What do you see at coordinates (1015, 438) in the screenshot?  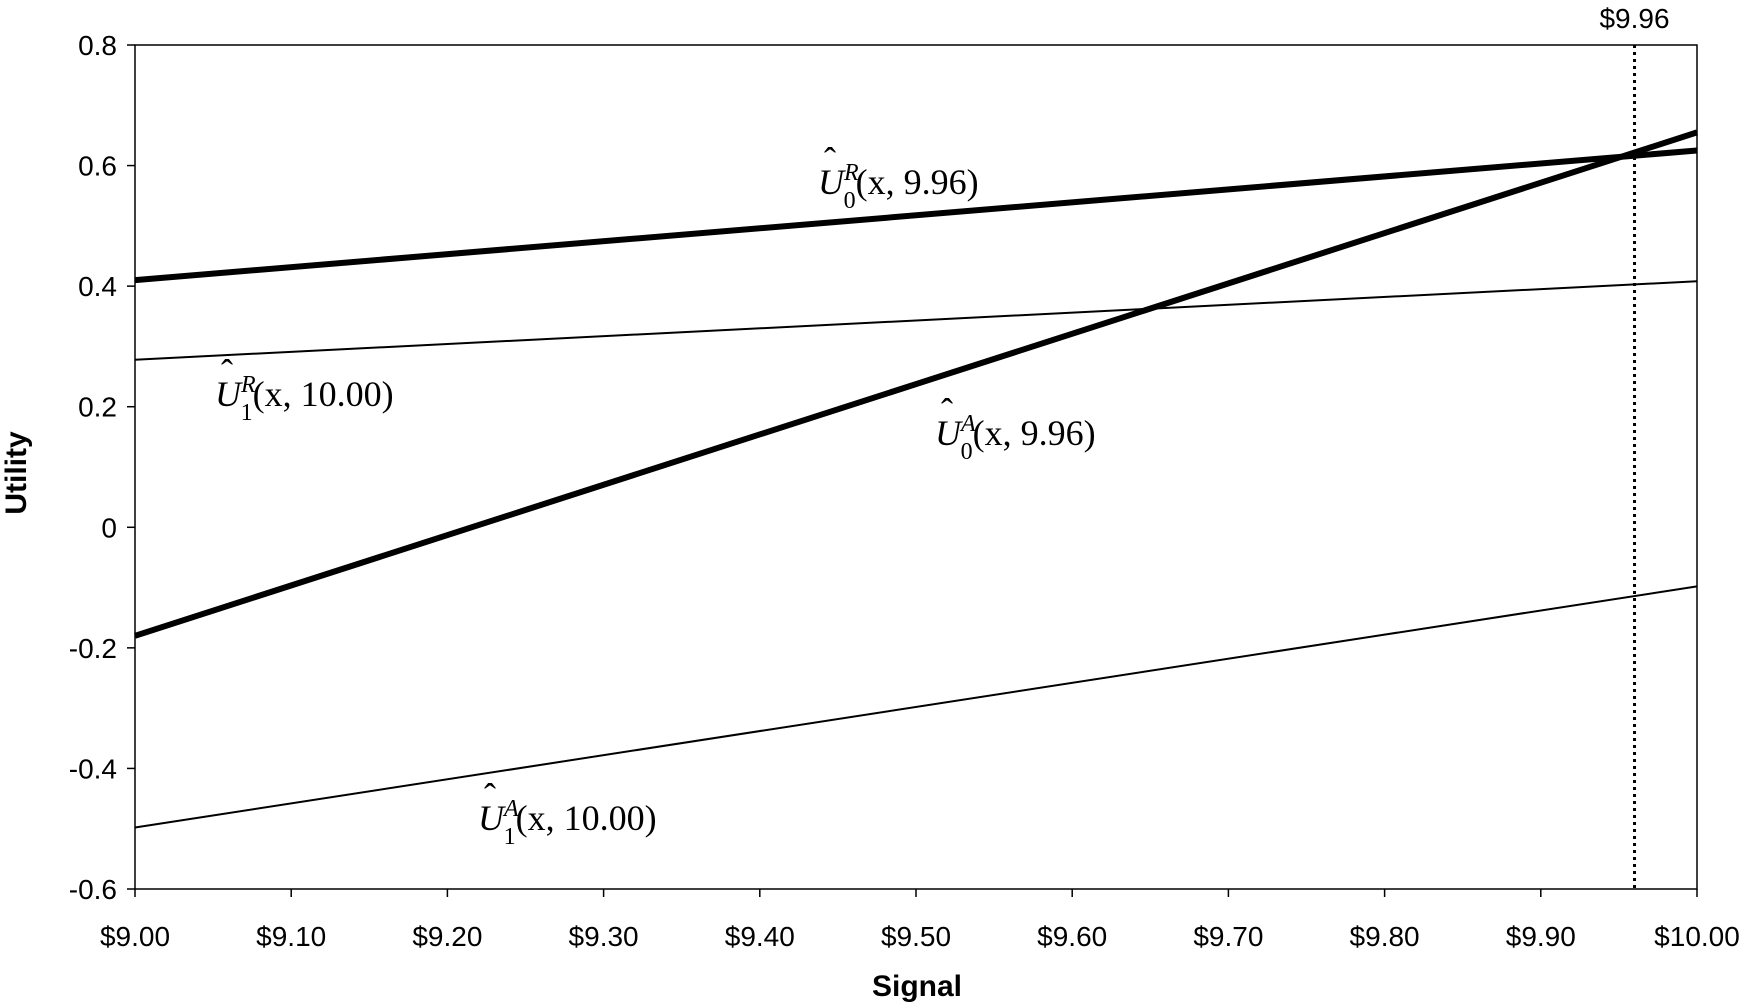 I see `series-label-u0a: UA 0(x, 9.96)` at bounding box center [1015, 438].